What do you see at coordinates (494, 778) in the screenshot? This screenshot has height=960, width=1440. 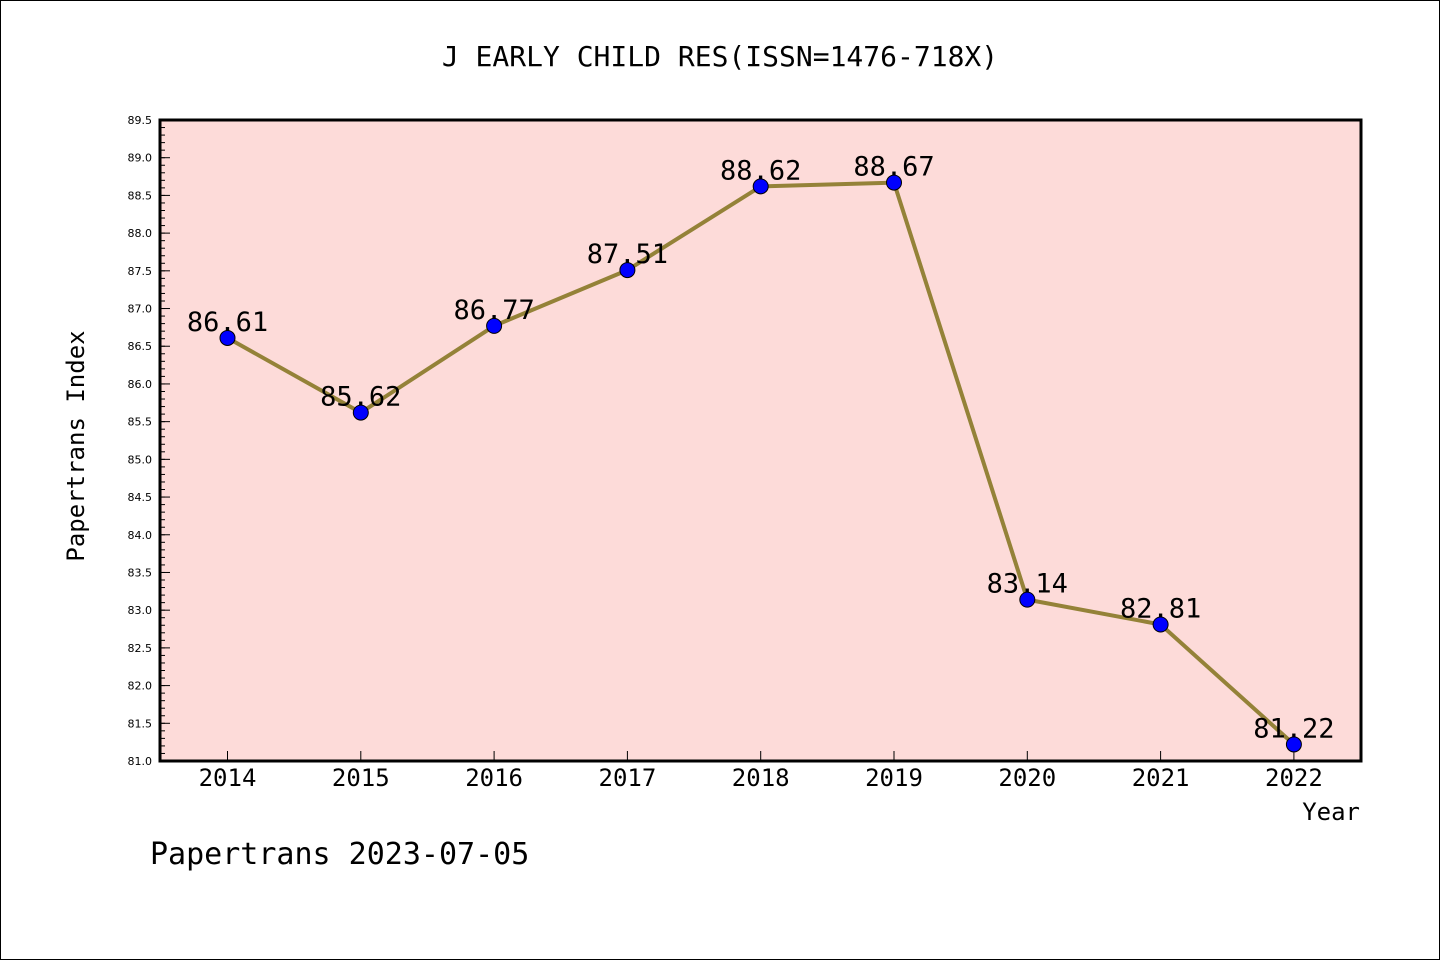 I see `x-tick-label: 2016` at bounding box center [494, 778].